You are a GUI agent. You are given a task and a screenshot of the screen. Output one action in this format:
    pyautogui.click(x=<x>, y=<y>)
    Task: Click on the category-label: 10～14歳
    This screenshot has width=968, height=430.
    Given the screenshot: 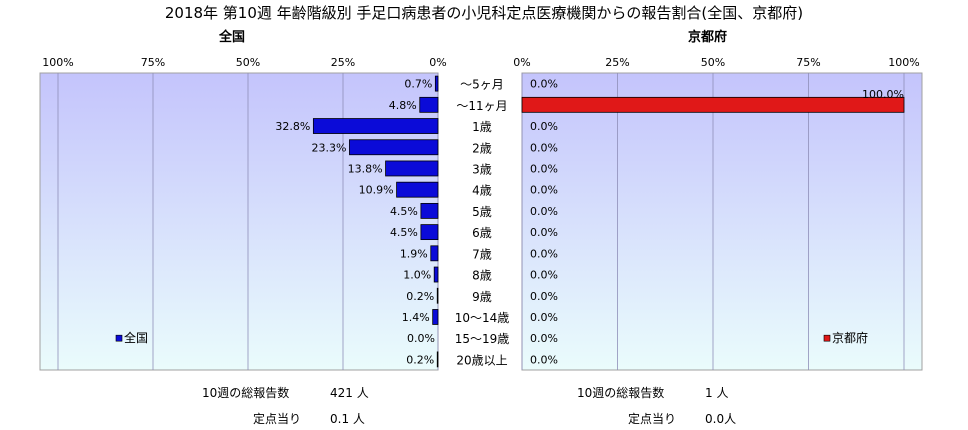 What is the action you would take?
    pyautogui.click(x=482, y=318)
    